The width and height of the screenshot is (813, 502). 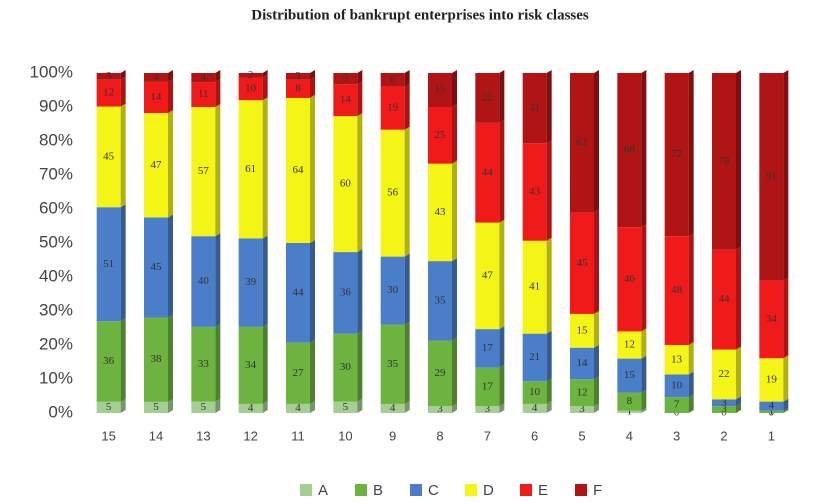 I want to click on y-tick-label: 100%, so click(x=51, y=71).